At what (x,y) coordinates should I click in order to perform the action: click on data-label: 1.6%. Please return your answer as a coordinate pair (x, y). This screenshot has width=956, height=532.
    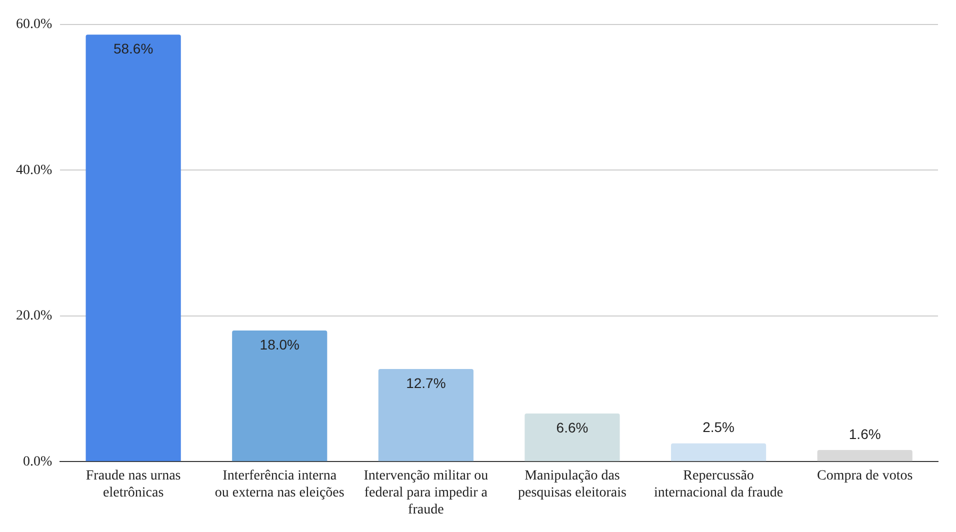
    Looking at the image, I should click on (864, 434).